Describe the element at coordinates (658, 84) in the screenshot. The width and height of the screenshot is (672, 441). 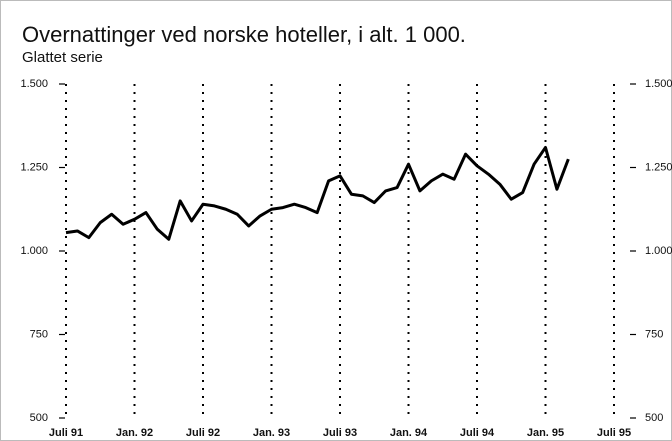
I see `y-tick-label-right: 1.500` at that location.